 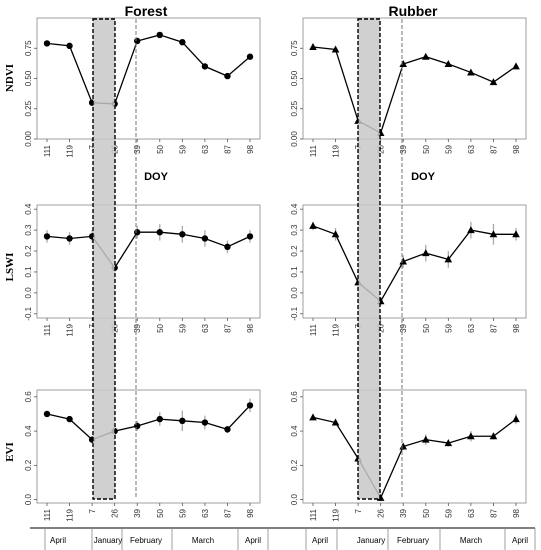 I want to click on rubber-evi-xtick-label: 87, so click(x=493, y=512).